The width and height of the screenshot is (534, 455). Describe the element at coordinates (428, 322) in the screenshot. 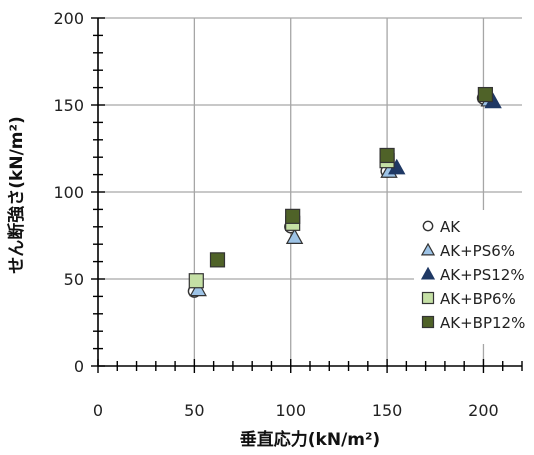

I see `legend-marker-ak-bp12` at that location.